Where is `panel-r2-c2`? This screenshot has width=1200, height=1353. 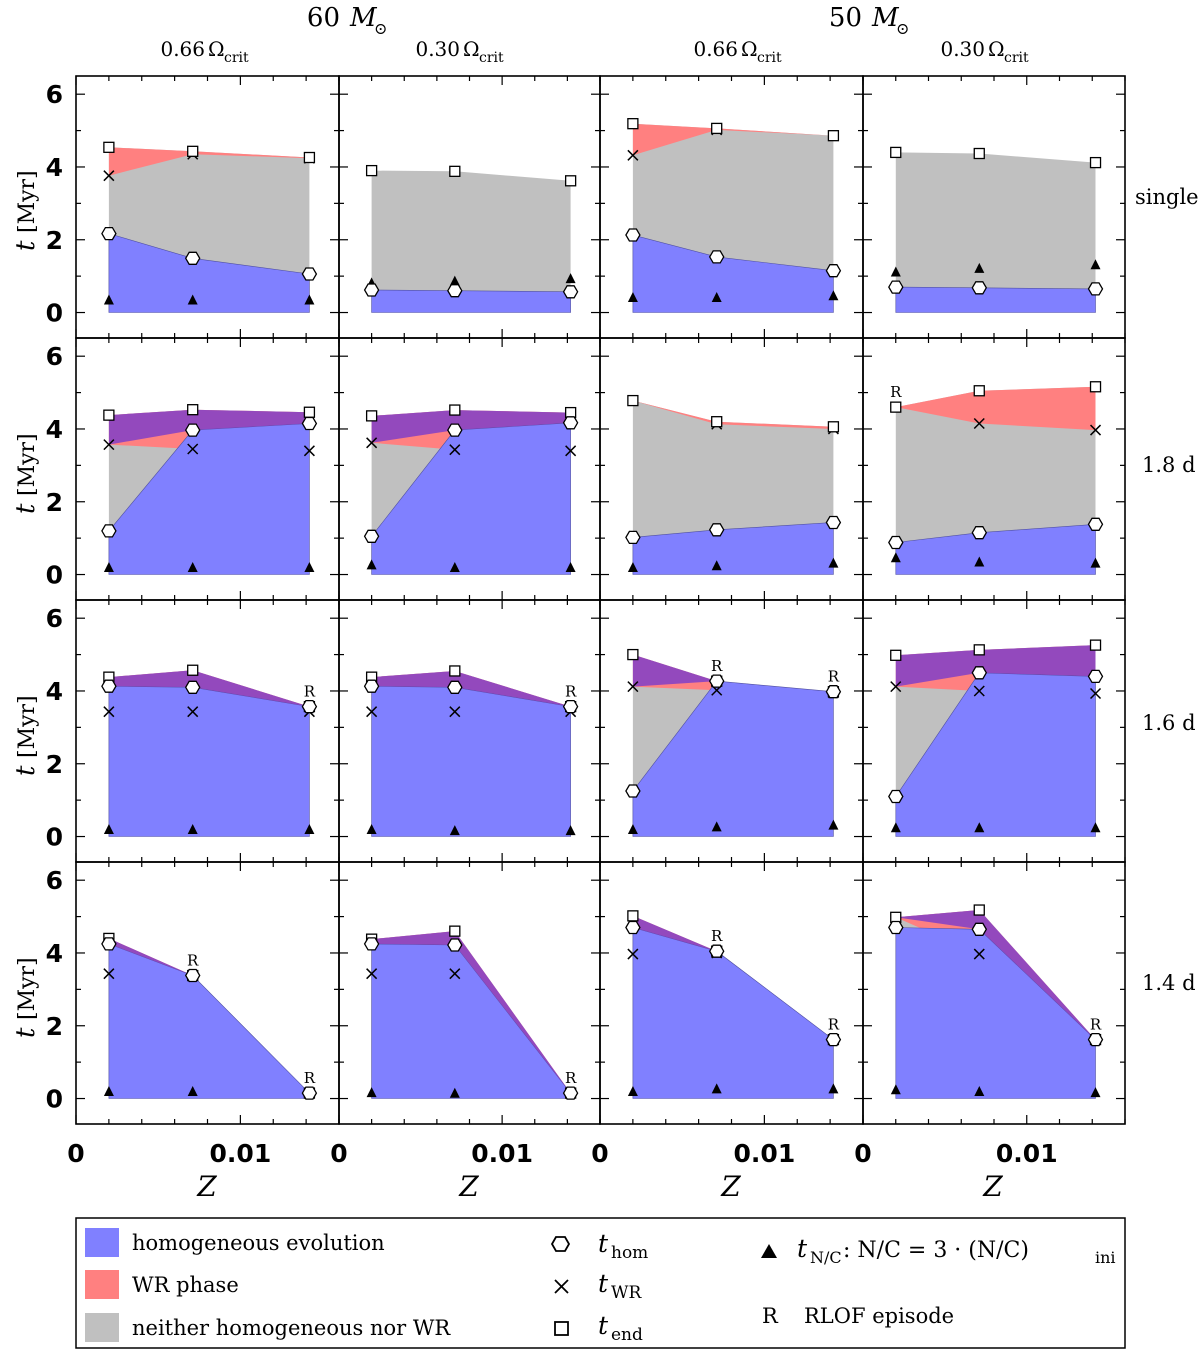 panel-r2-c2 is located at coordinates (469, 469).